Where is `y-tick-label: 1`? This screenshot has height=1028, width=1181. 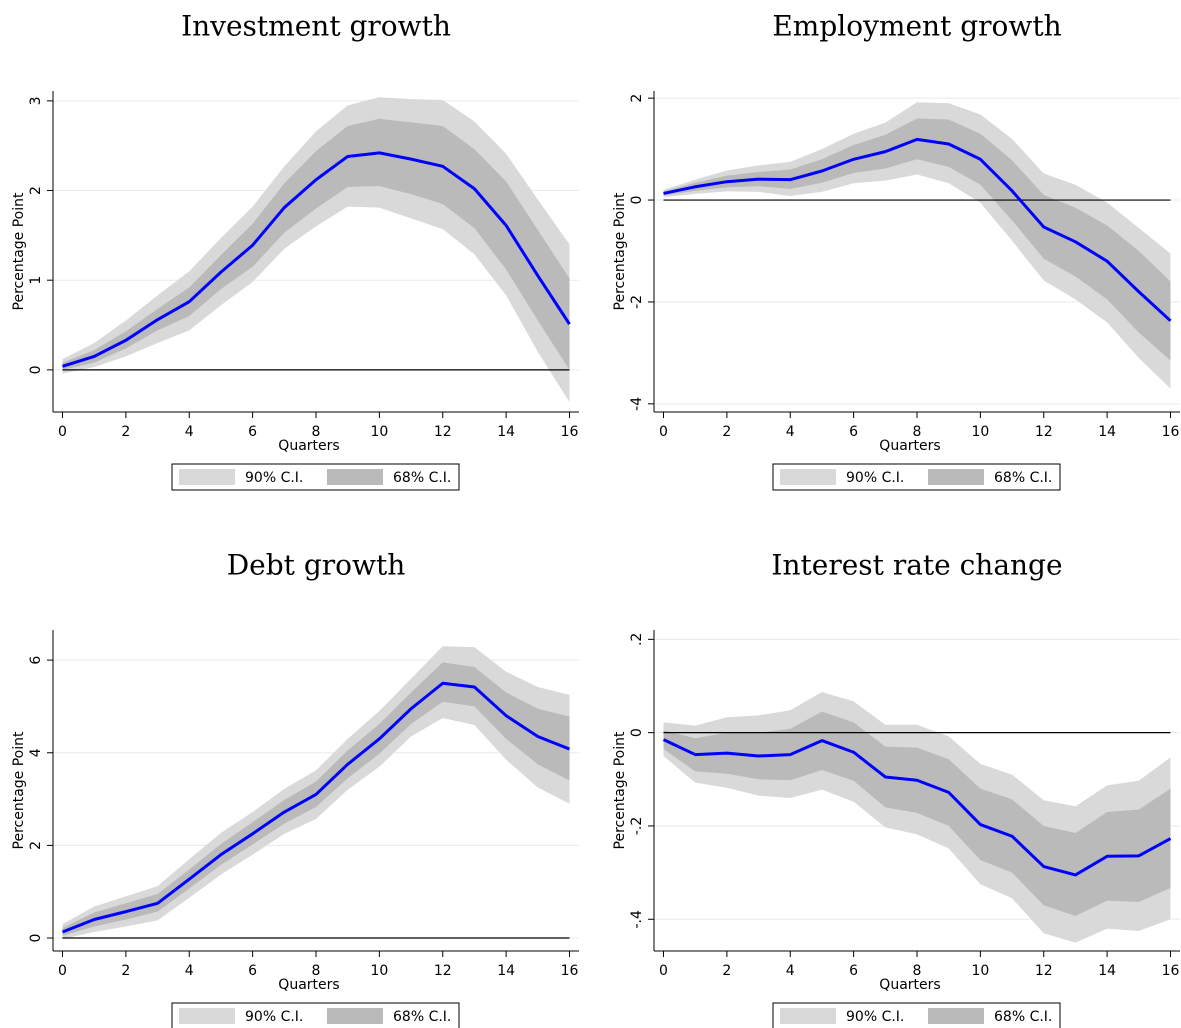
y-tick-label: 1 is located at coordinates (36, 280).